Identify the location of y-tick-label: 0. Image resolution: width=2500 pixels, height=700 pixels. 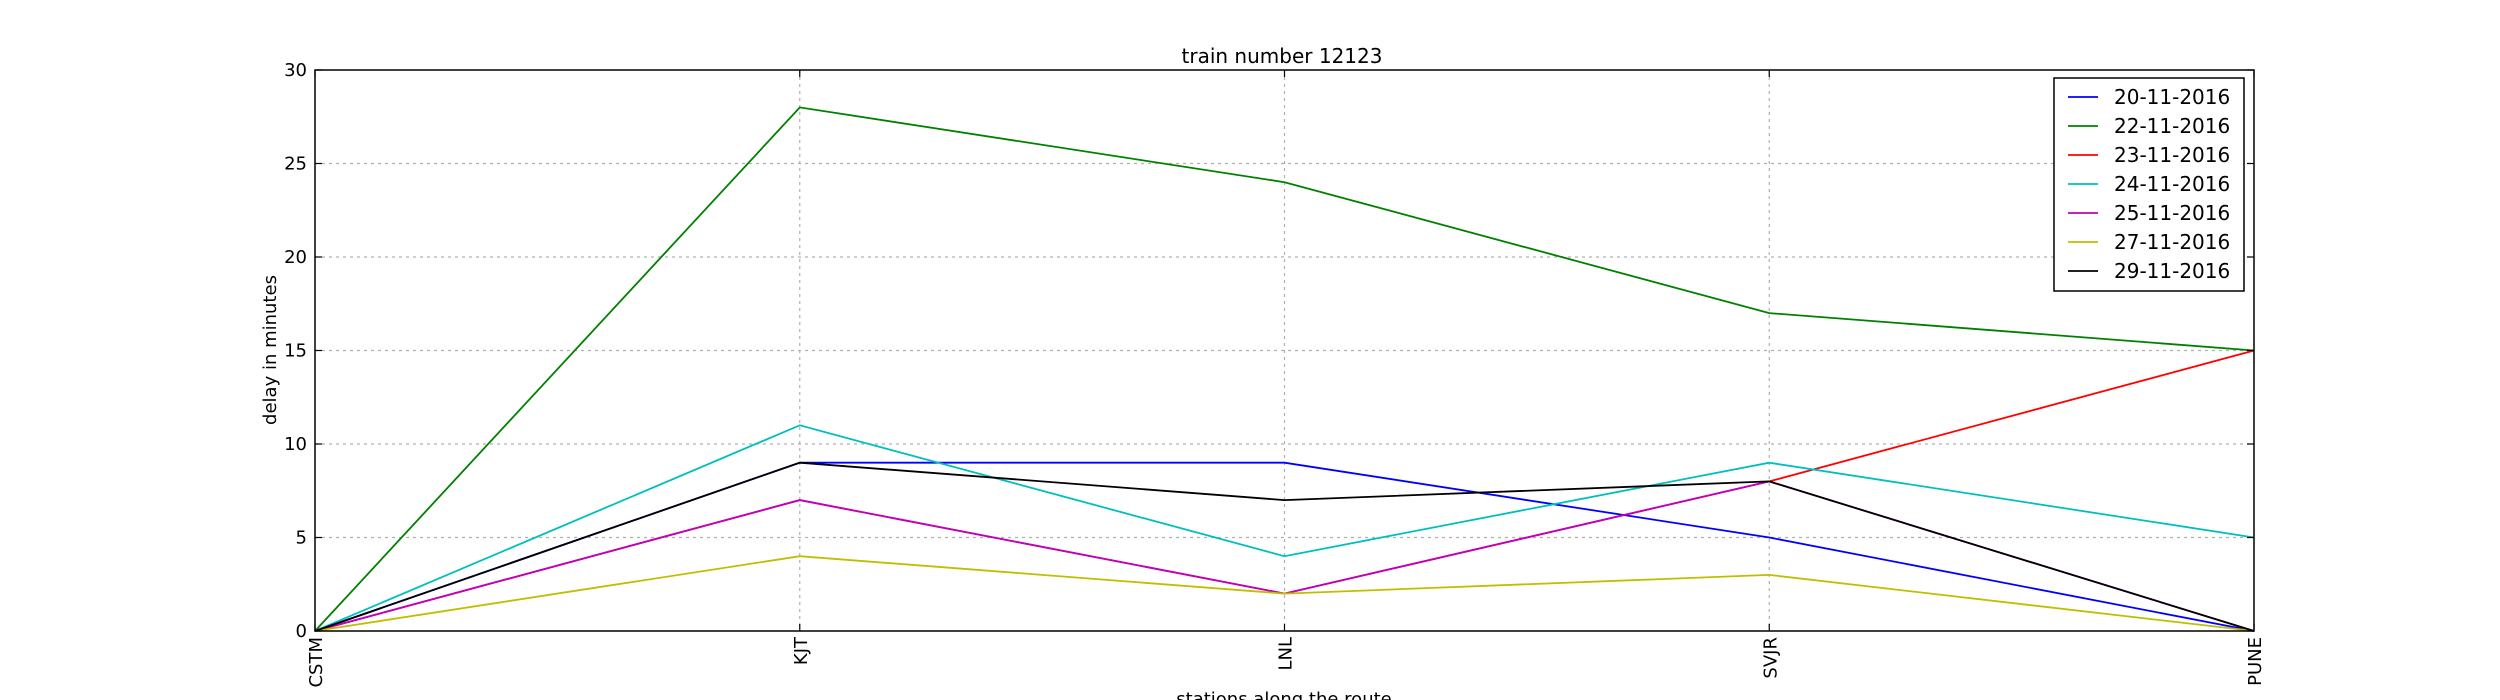
(301, 631).